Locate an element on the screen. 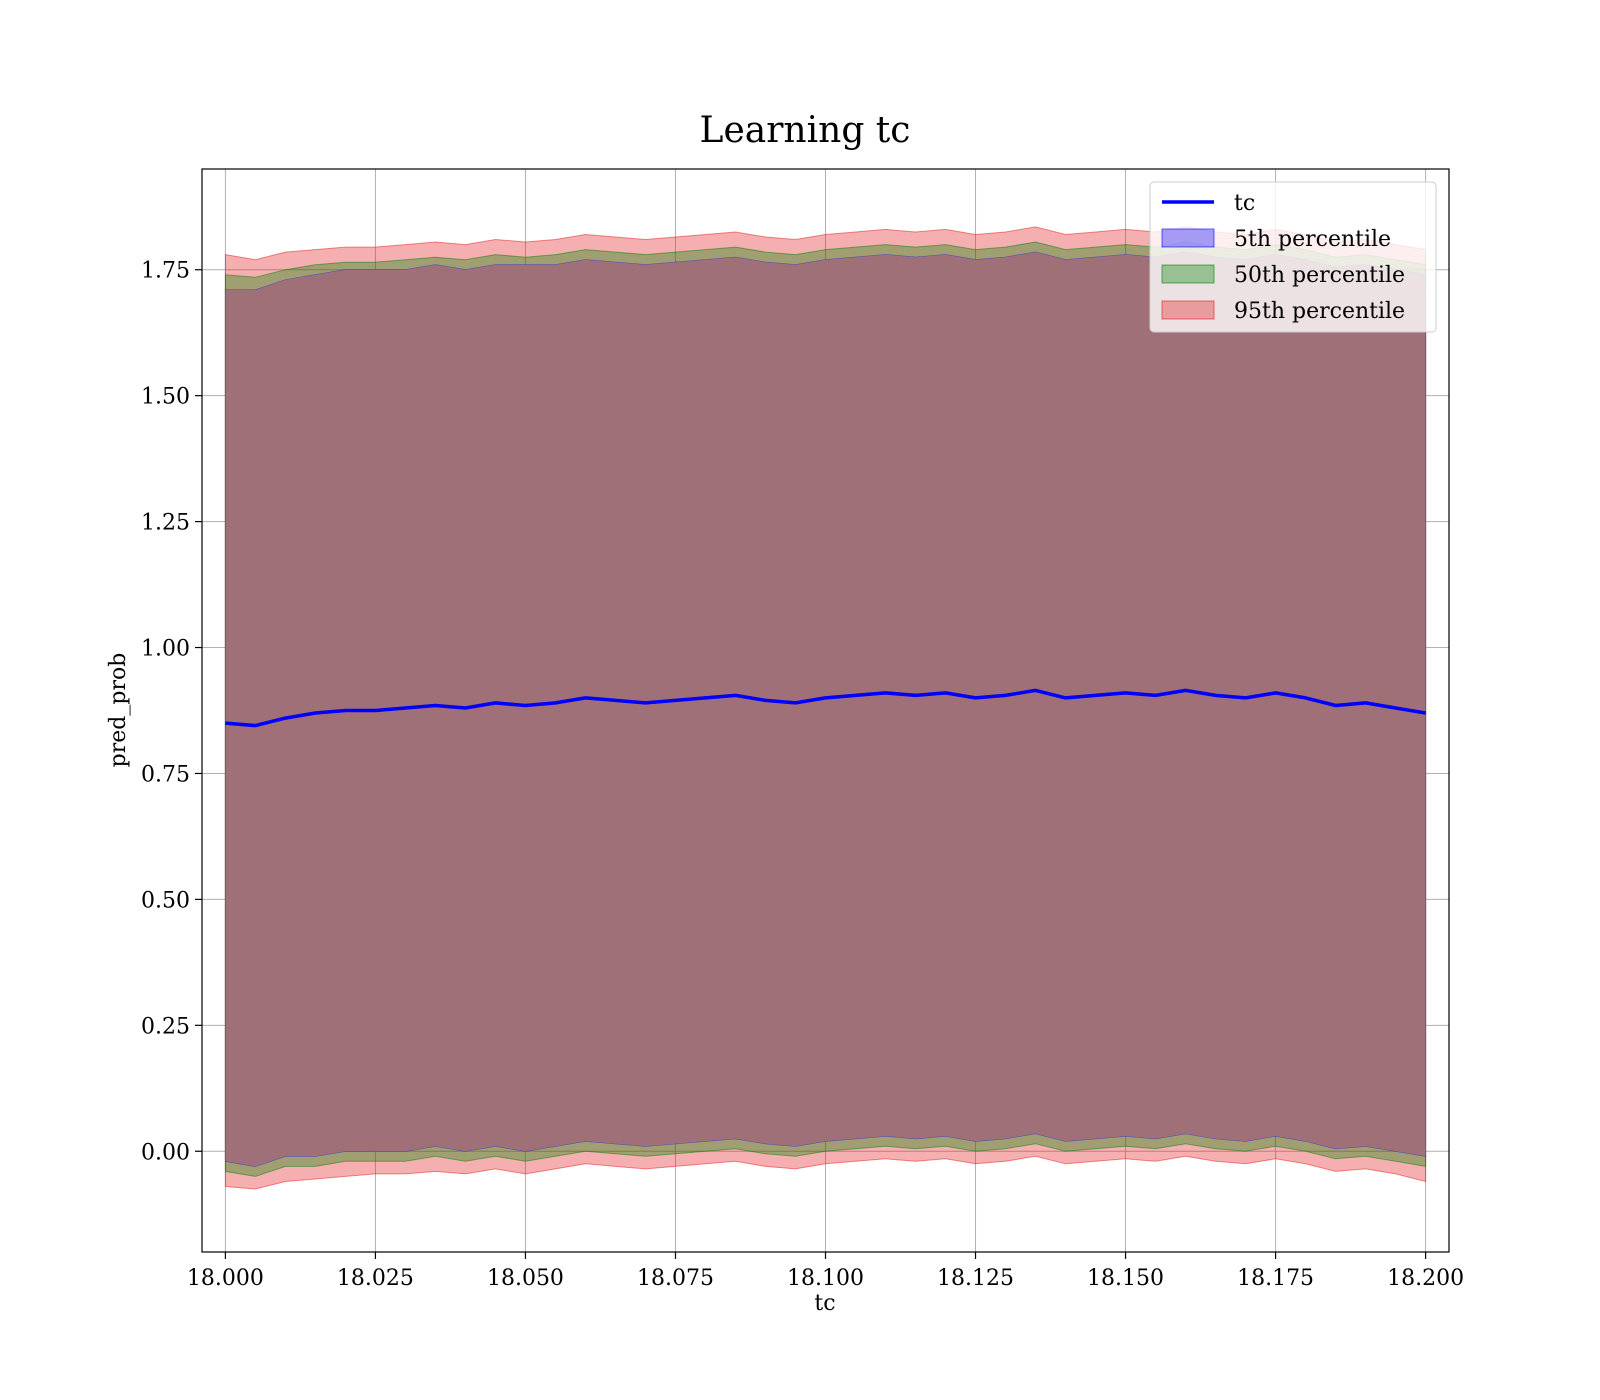  series-line-tc is located at coordinates (825, 708).